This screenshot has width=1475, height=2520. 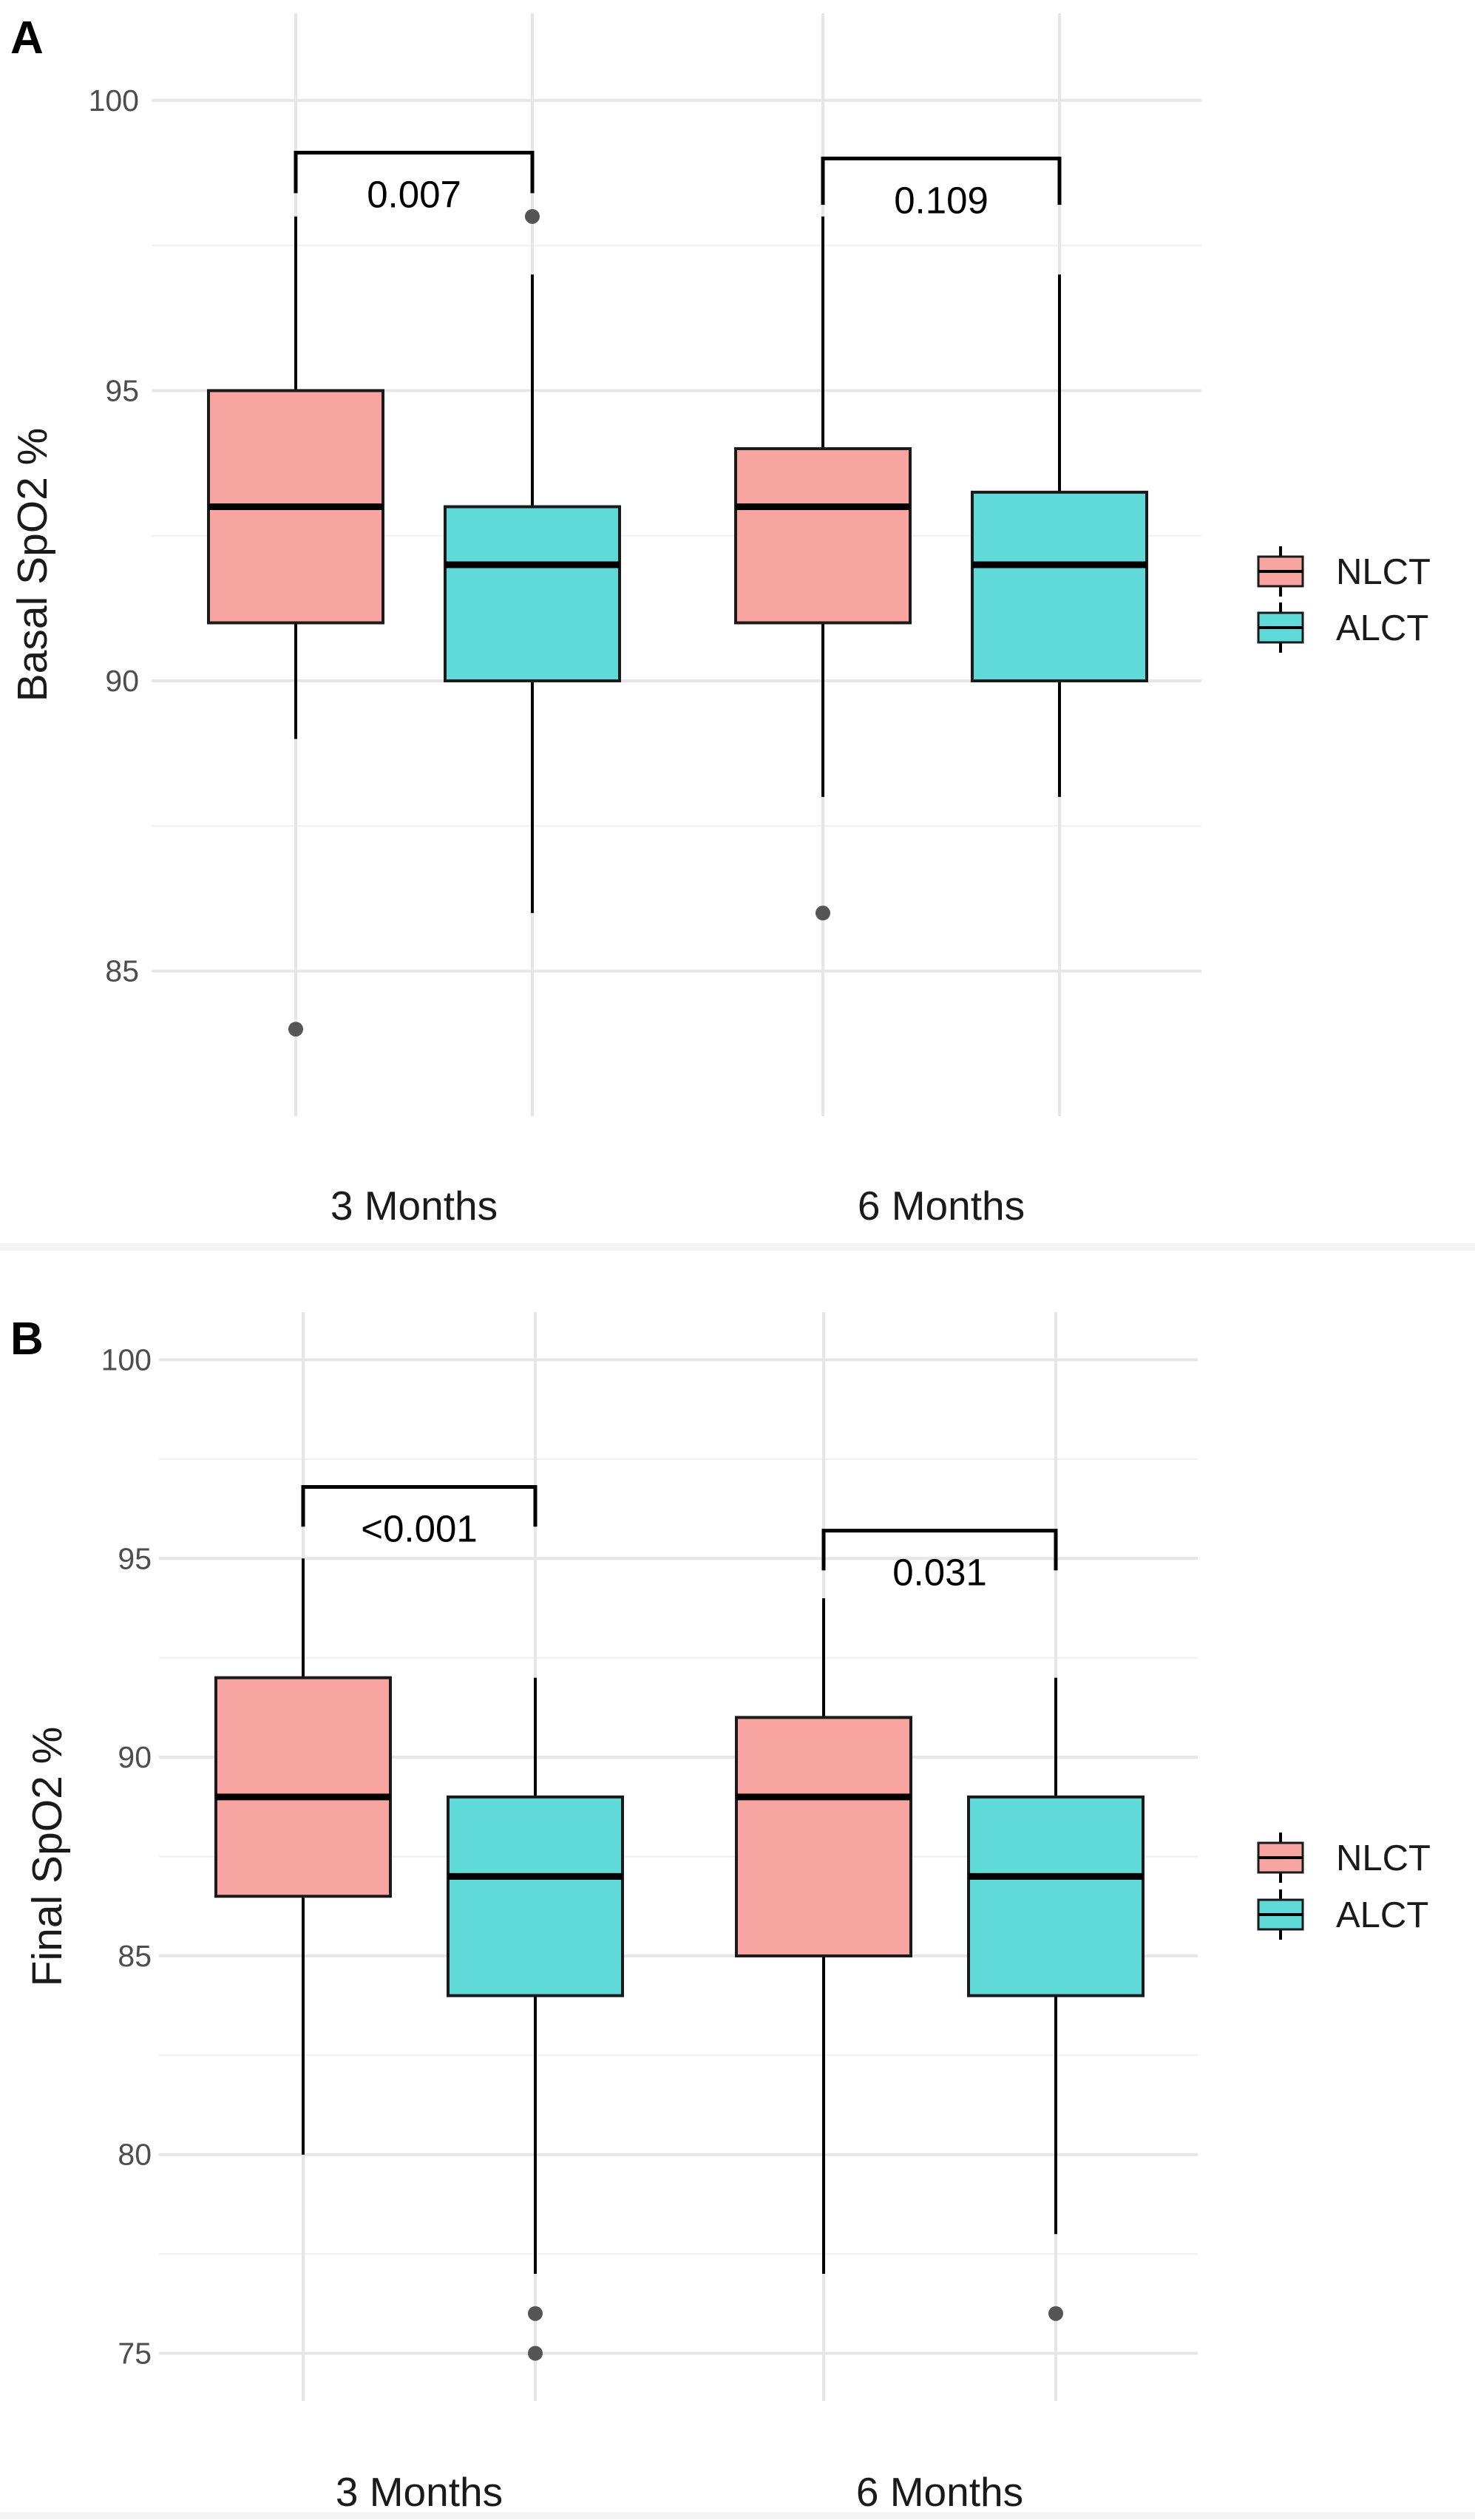 I want to click on y-tick-label: 80, so click(x=135, y=2155).